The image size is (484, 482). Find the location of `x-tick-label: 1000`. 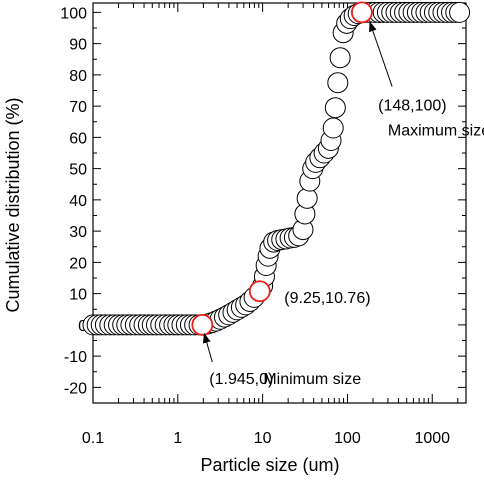

x-tick-label: 1000 is located at coordinates (432, 438).